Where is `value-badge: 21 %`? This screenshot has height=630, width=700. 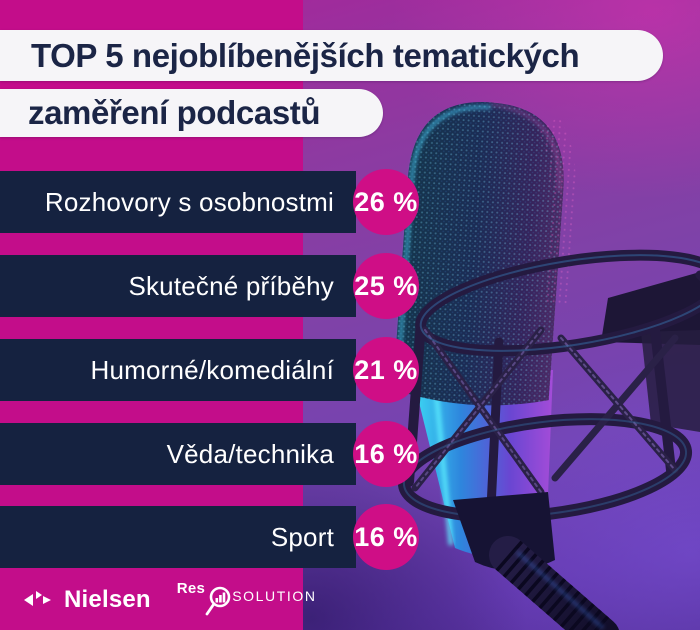
value-badge: 21 % is located at coordinates (386, 370).